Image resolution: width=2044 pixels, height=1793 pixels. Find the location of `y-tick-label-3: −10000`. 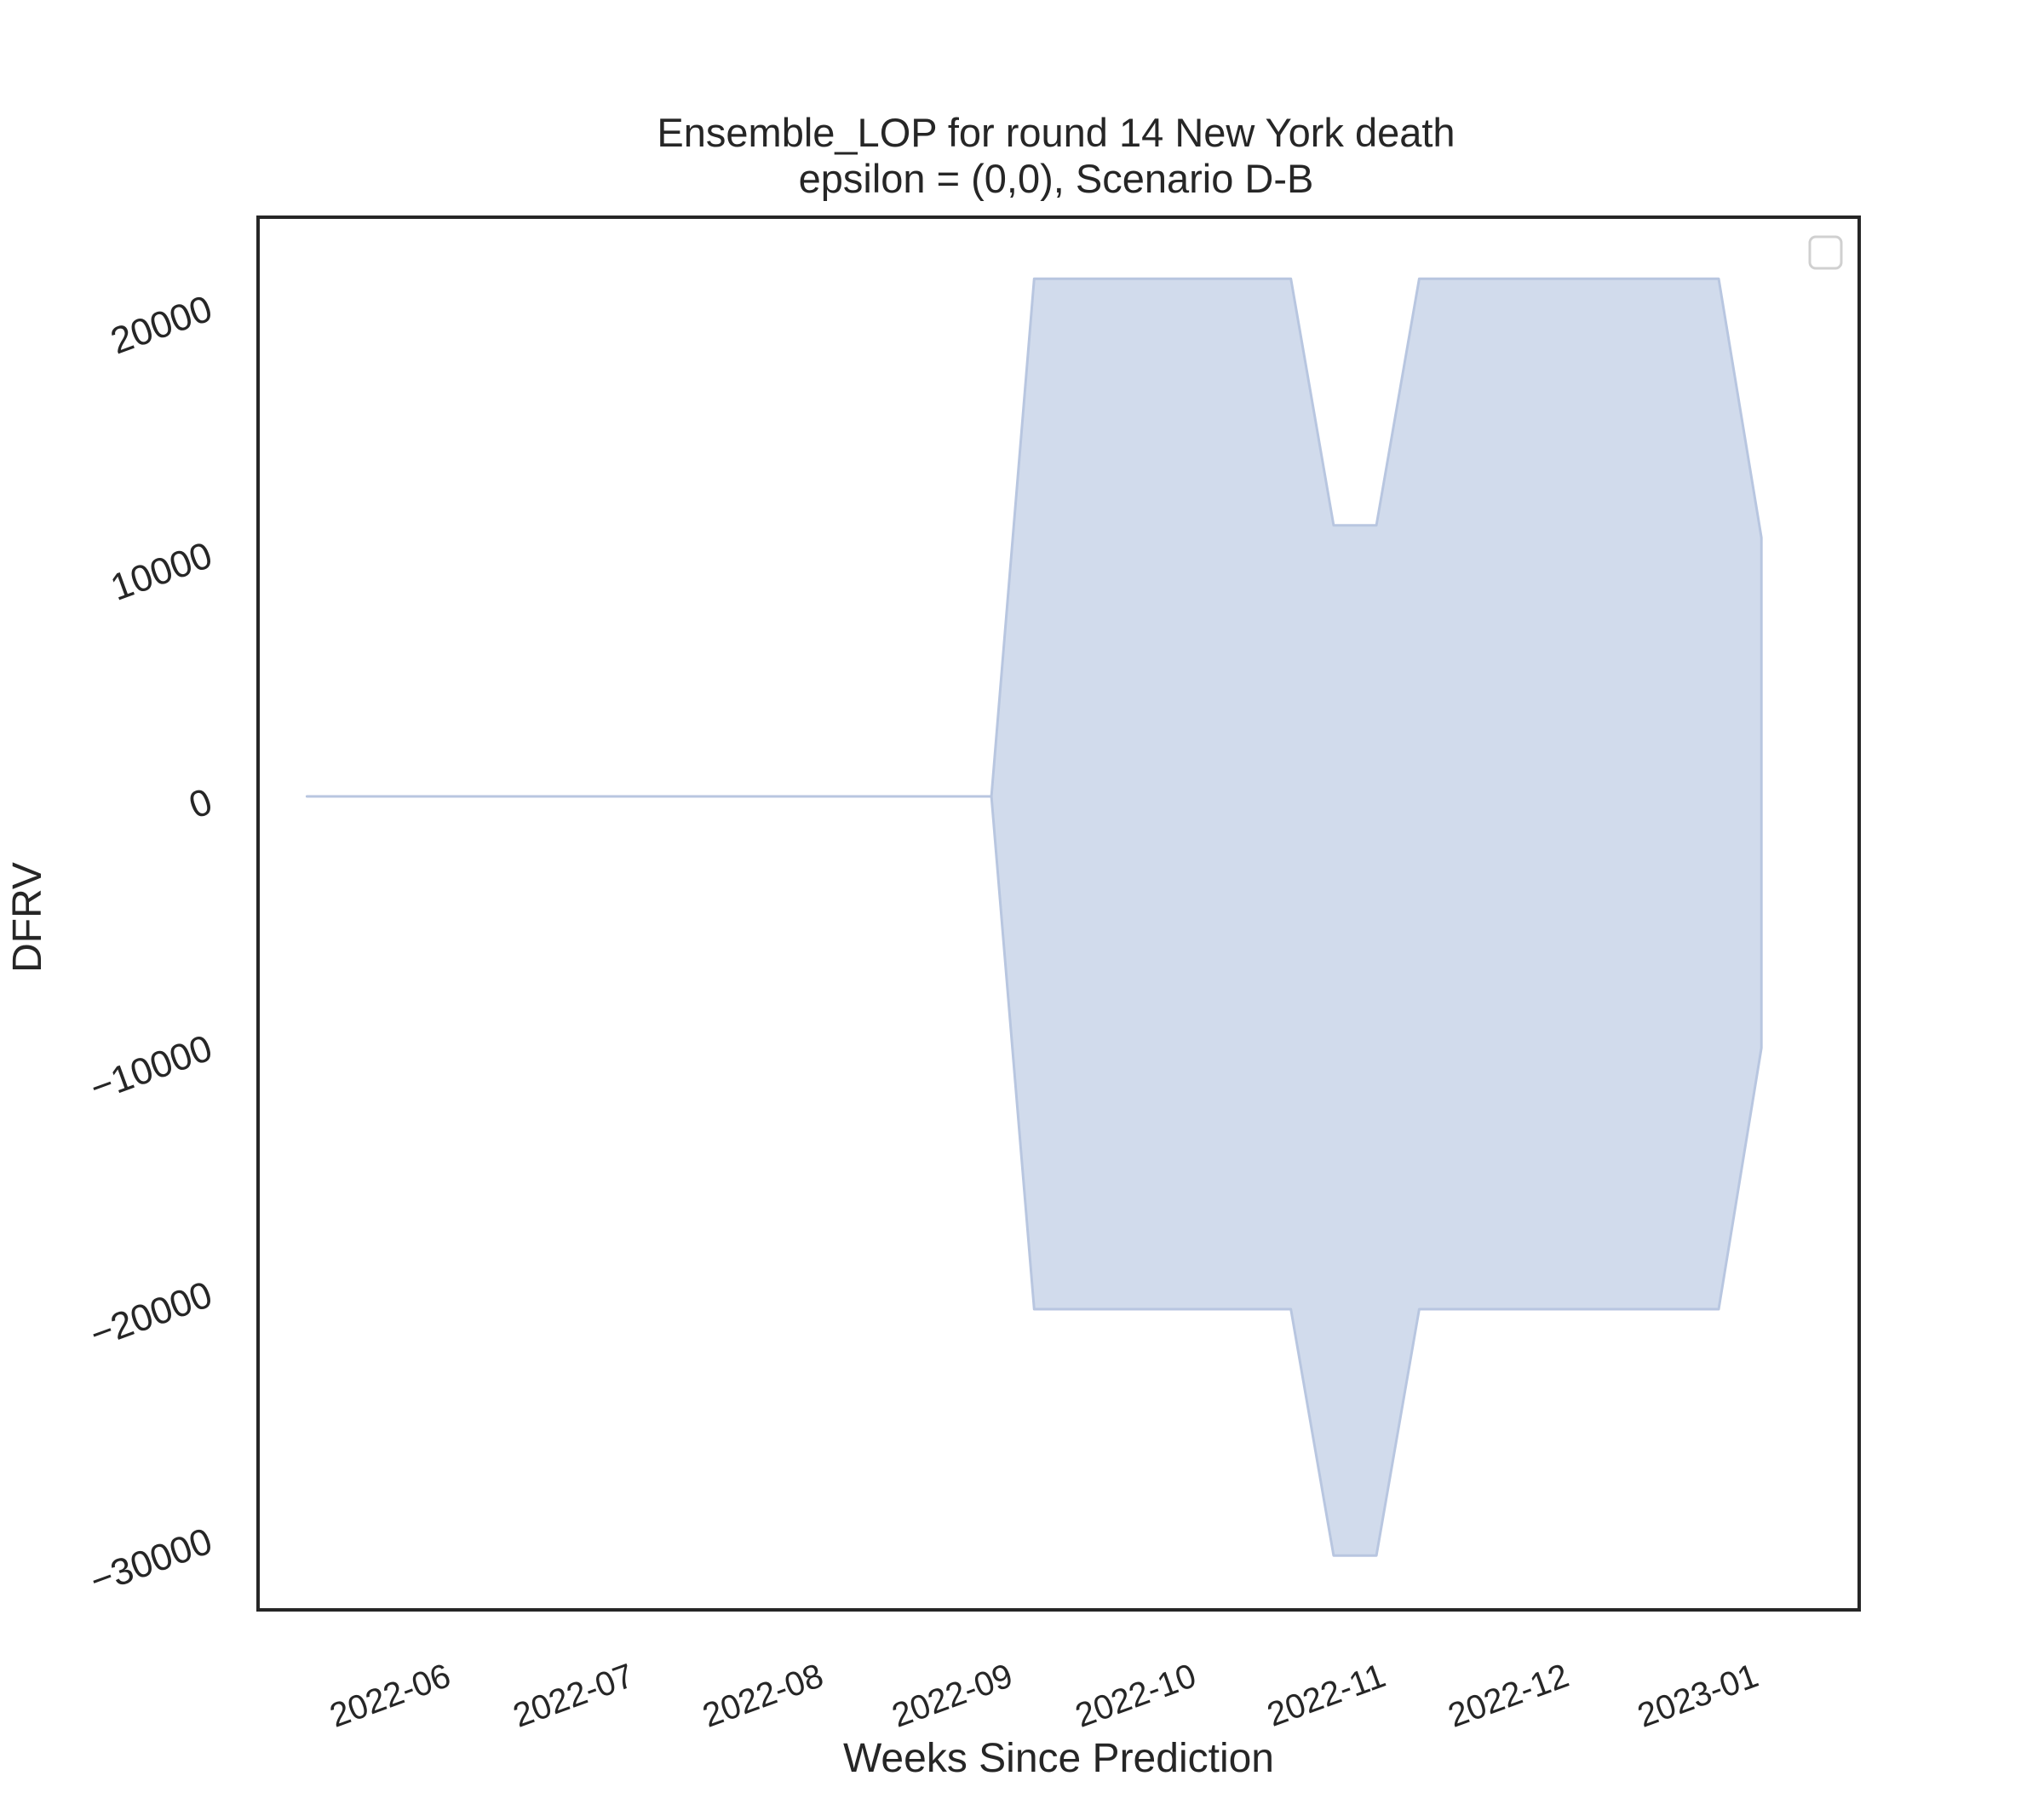

y-tick-label-3: −10000 is located at coordinates (151, 1069).